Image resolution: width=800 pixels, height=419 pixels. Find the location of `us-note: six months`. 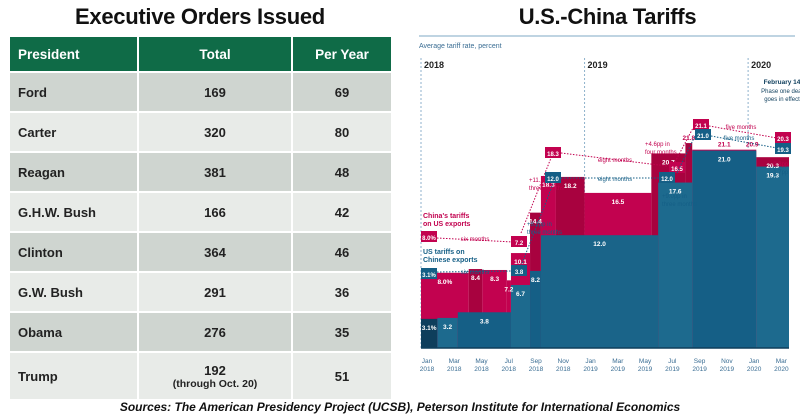

us-note: six months is located at coordinates (475, 273).